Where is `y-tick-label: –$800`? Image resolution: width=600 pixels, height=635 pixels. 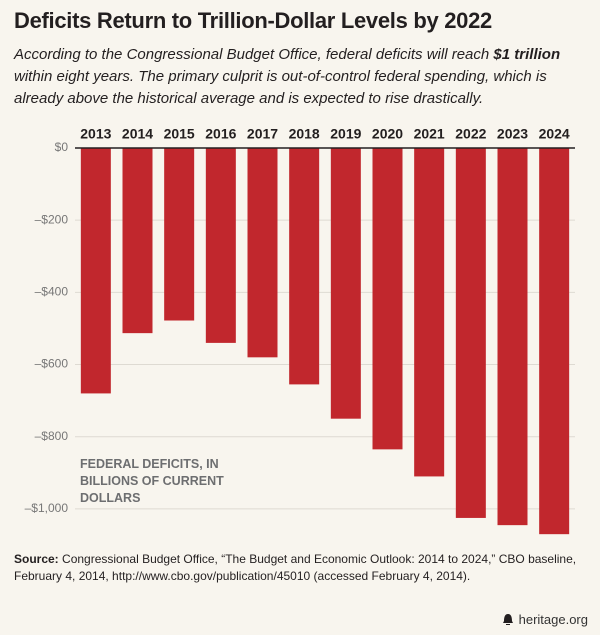 y-tick-label: –$800 is located at coordinates (52, 436).